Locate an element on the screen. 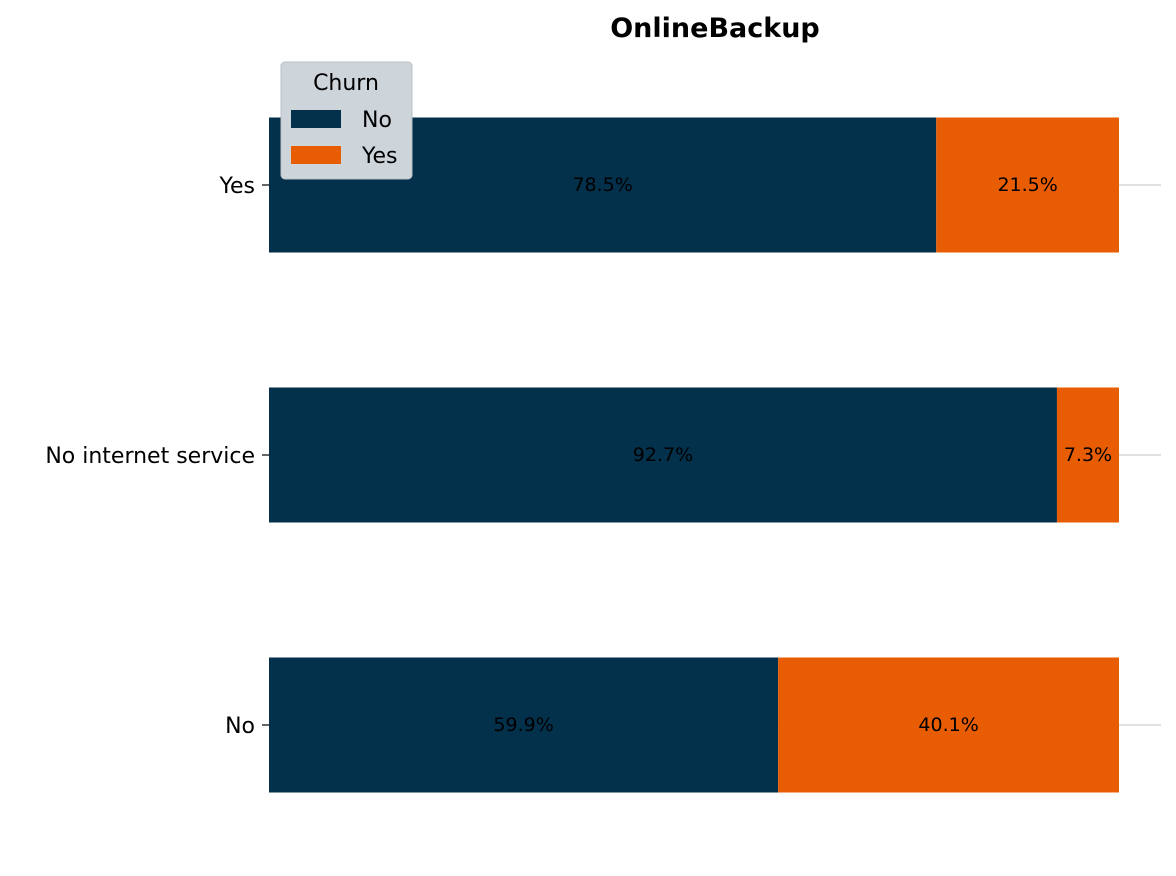 The image size is (1176, 876). bar-value-label: 59.9% is located at coordinates (523, 725).